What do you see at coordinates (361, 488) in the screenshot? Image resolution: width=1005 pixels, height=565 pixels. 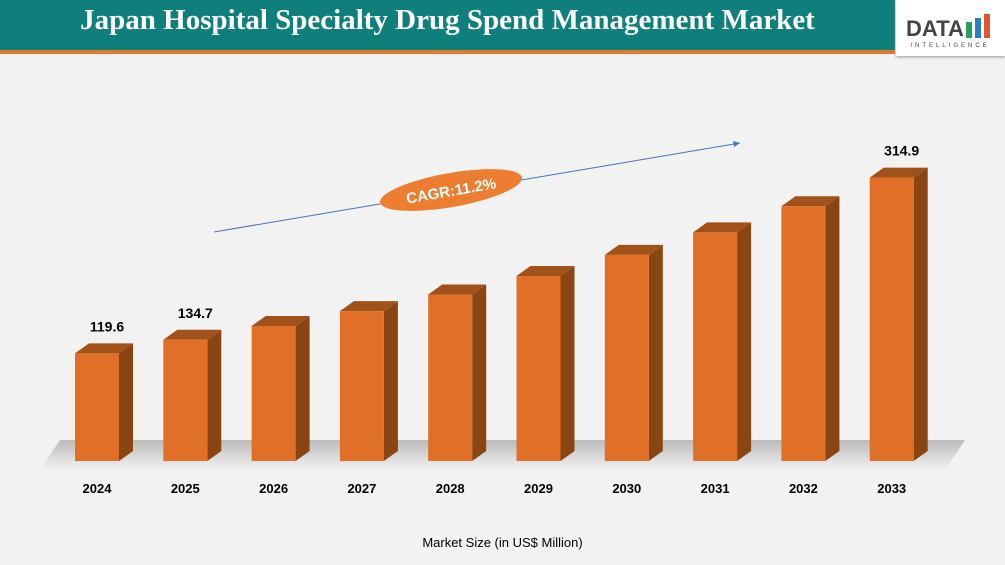 I see `x-tick-label: 2027` at bounding box center [361, 488].